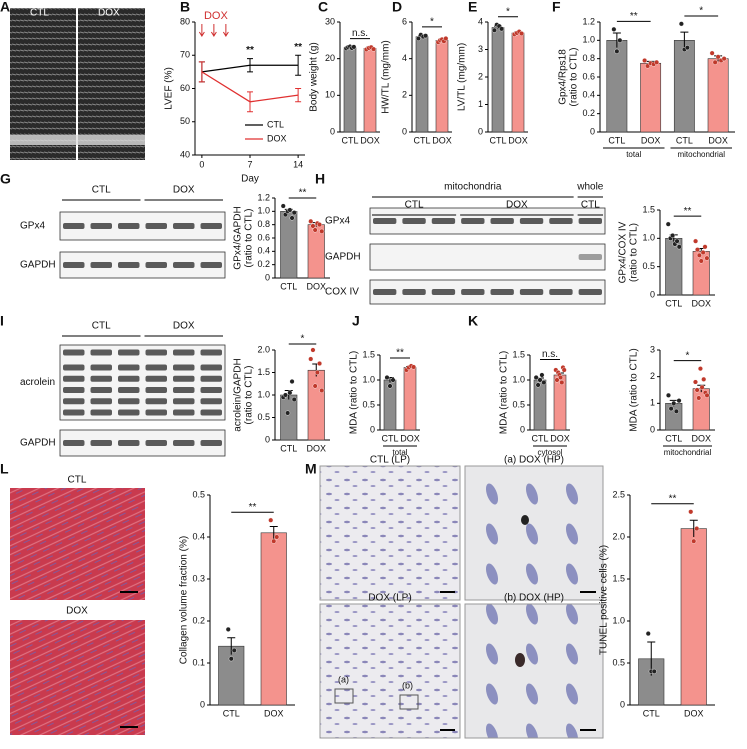 The height and width of the screenshot is (749, 747). What do you see at coordinates (604, 600) in the screenshot?
I see `y-axis-label: TUNEL positive cells (%)` at bounding box center [604, 600].